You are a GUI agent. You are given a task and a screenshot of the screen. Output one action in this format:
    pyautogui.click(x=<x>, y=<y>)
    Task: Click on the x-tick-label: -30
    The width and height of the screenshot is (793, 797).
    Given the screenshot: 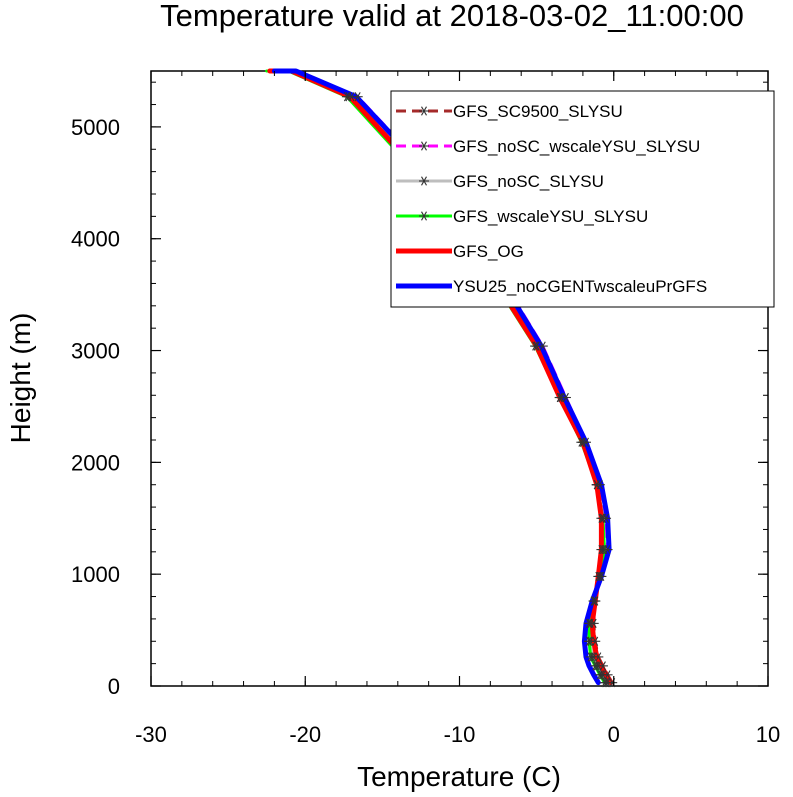 What is the action you would take?
    pyautogui.click(x=151, y=734)
    